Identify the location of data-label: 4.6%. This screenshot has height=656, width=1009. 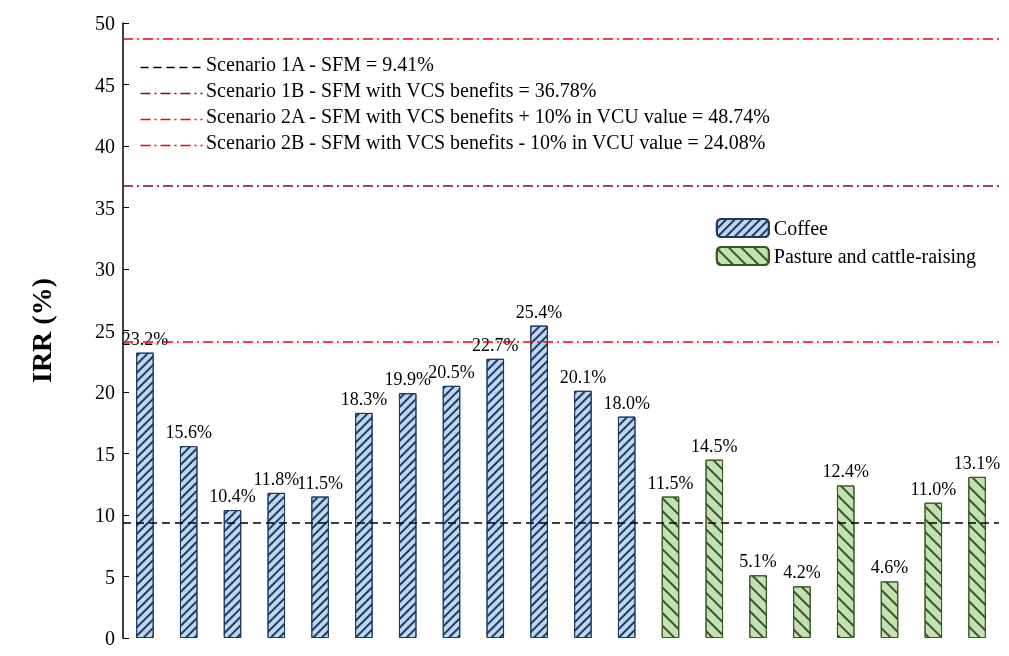
(889, 567).